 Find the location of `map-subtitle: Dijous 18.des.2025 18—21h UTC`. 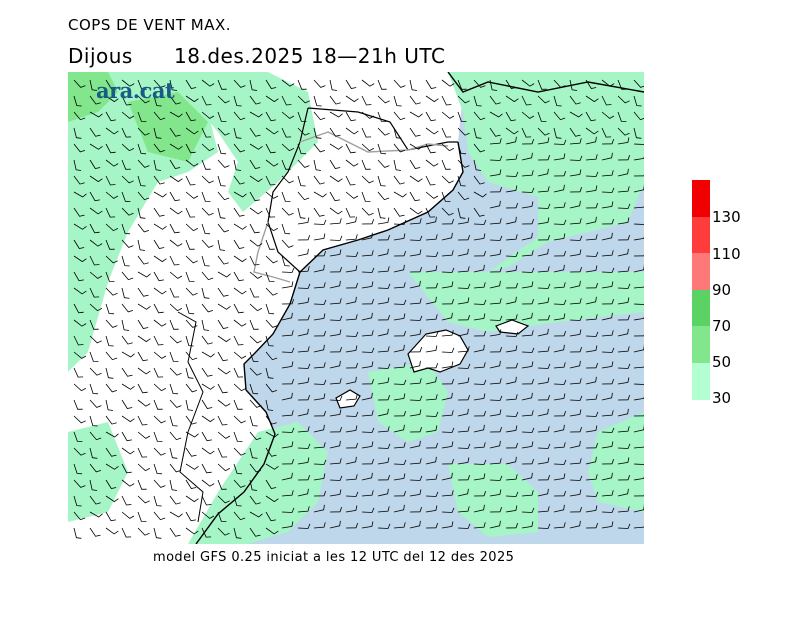

map-subtitle: Dijous 18.des.2025 18—21h UTC is located at coordinates (256, 56).